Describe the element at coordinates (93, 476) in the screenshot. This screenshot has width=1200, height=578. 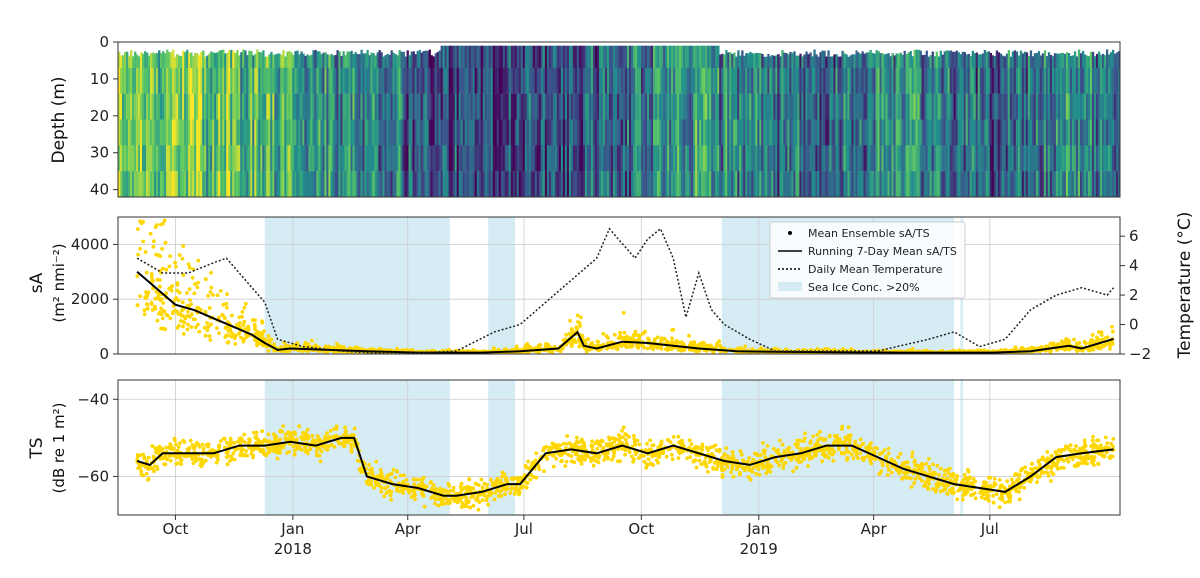
I see `ts-tick-label: −60` at that location.